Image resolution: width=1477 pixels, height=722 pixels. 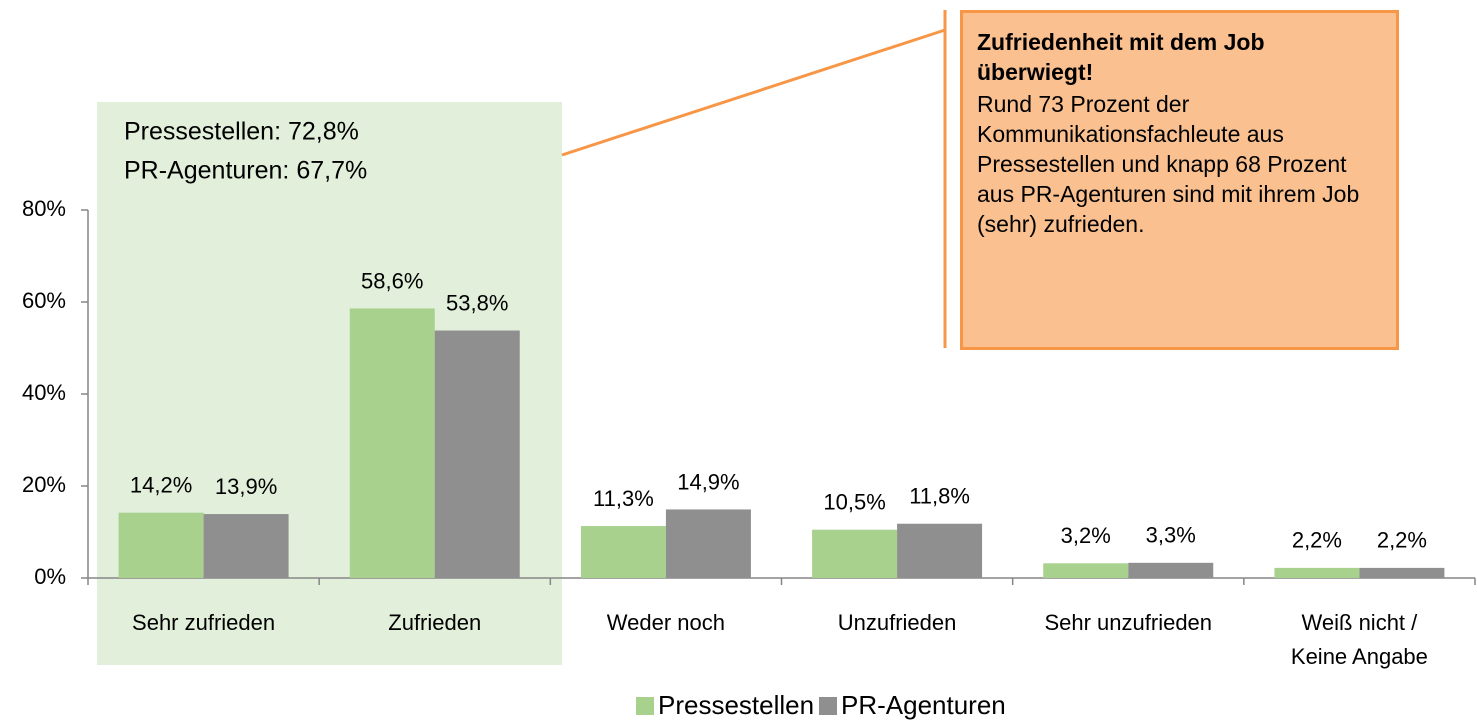 What do you see at coordinates (245, 171) in the screenshot?
I see `annotation: PR-Agenturen: 67,7%` at bounding box center [245, 171].